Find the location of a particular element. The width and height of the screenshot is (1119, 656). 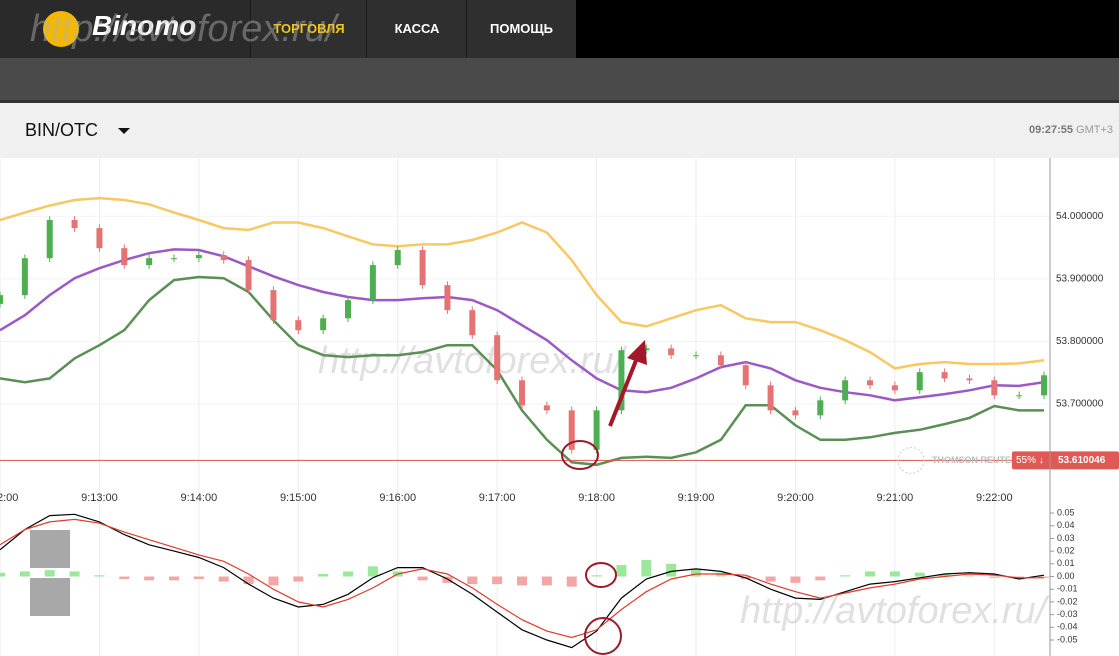

y-tick-label: -0.01 is located at coordinates (1067, 589).